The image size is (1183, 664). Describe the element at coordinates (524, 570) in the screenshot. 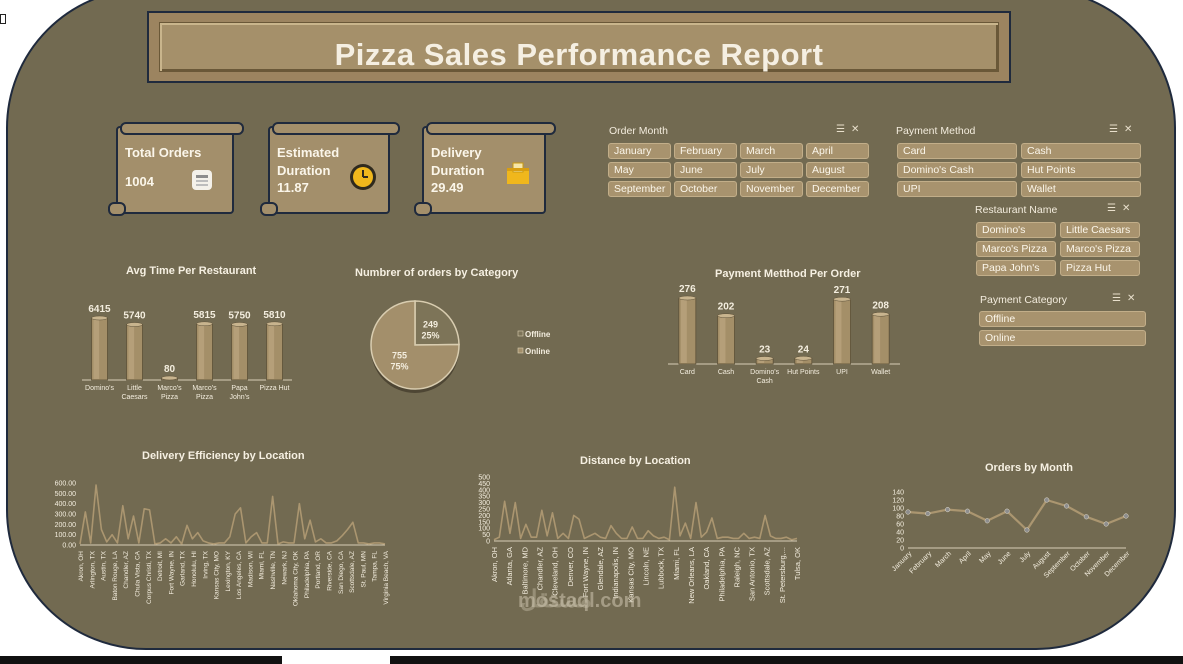

I see `x-tick-label: Baltimore, MD` at that location.